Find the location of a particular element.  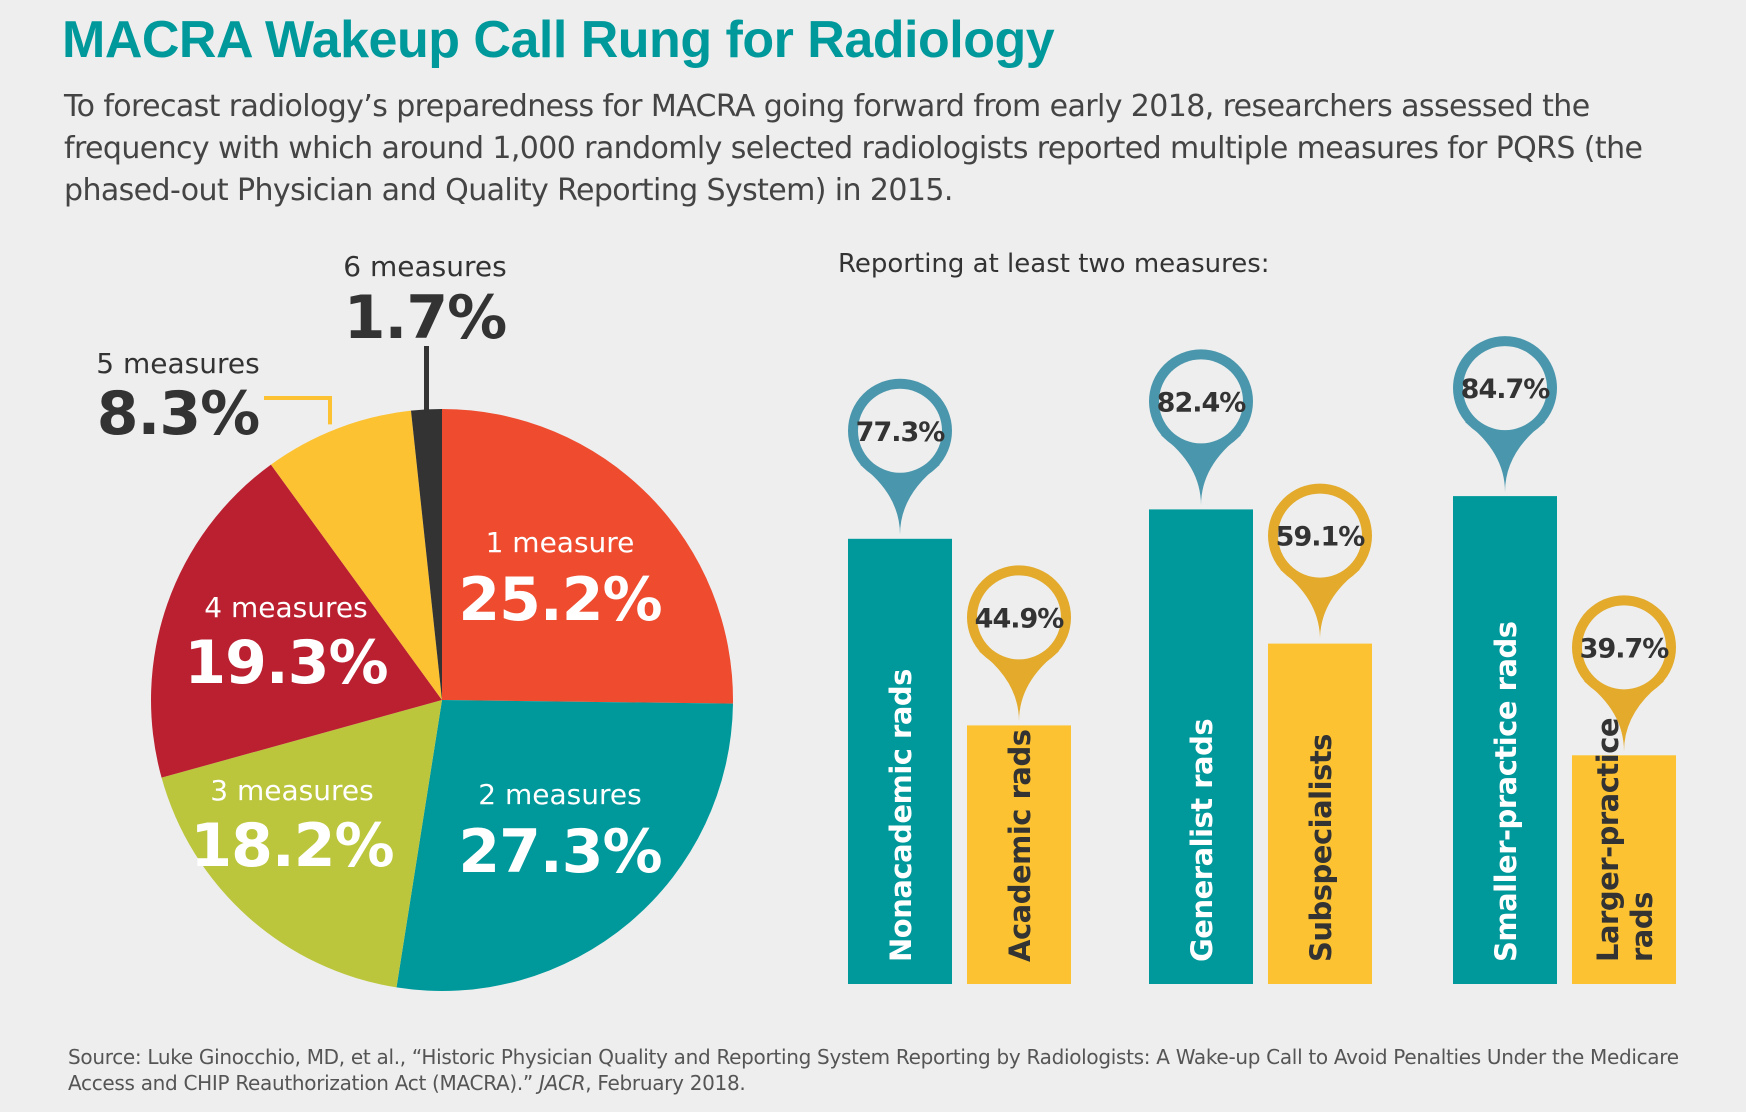

pie-slice-name-6: 6 measures is located at coordinates (424, 266).